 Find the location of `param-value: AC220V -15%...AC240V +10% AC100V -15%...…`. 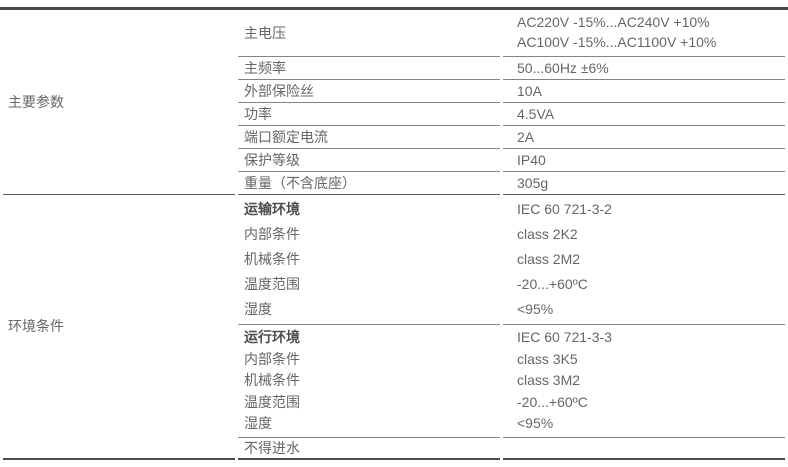

param-value: AC220V -15%...AC240V +10% AC100V -15%...… is located at coordinates (644, 33).